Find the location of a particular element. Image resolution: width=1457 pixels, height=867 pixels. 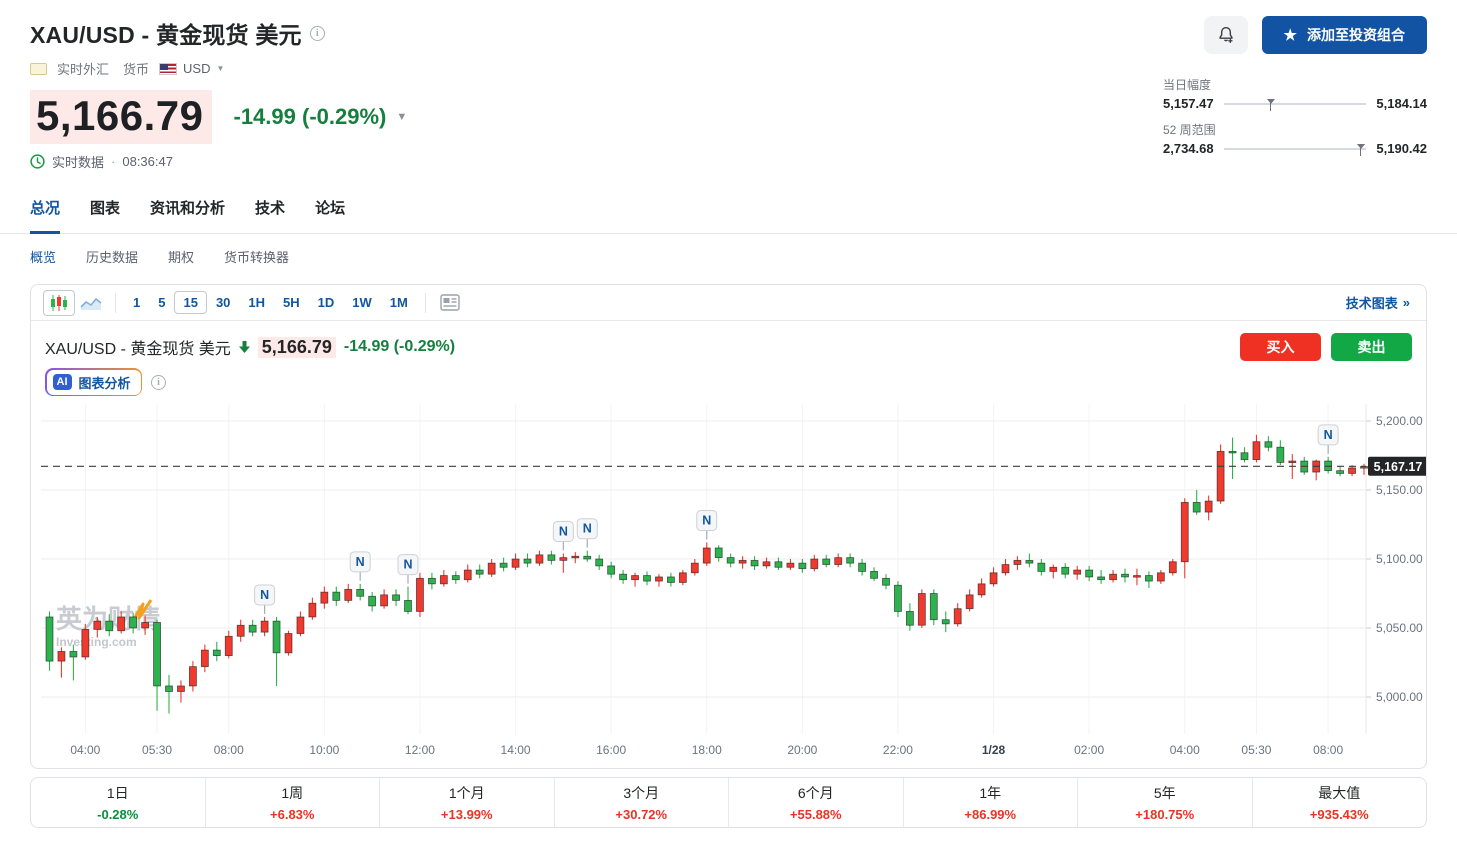

technical-chart-link: 技术图表 » is located at coordinates (1377, 303).